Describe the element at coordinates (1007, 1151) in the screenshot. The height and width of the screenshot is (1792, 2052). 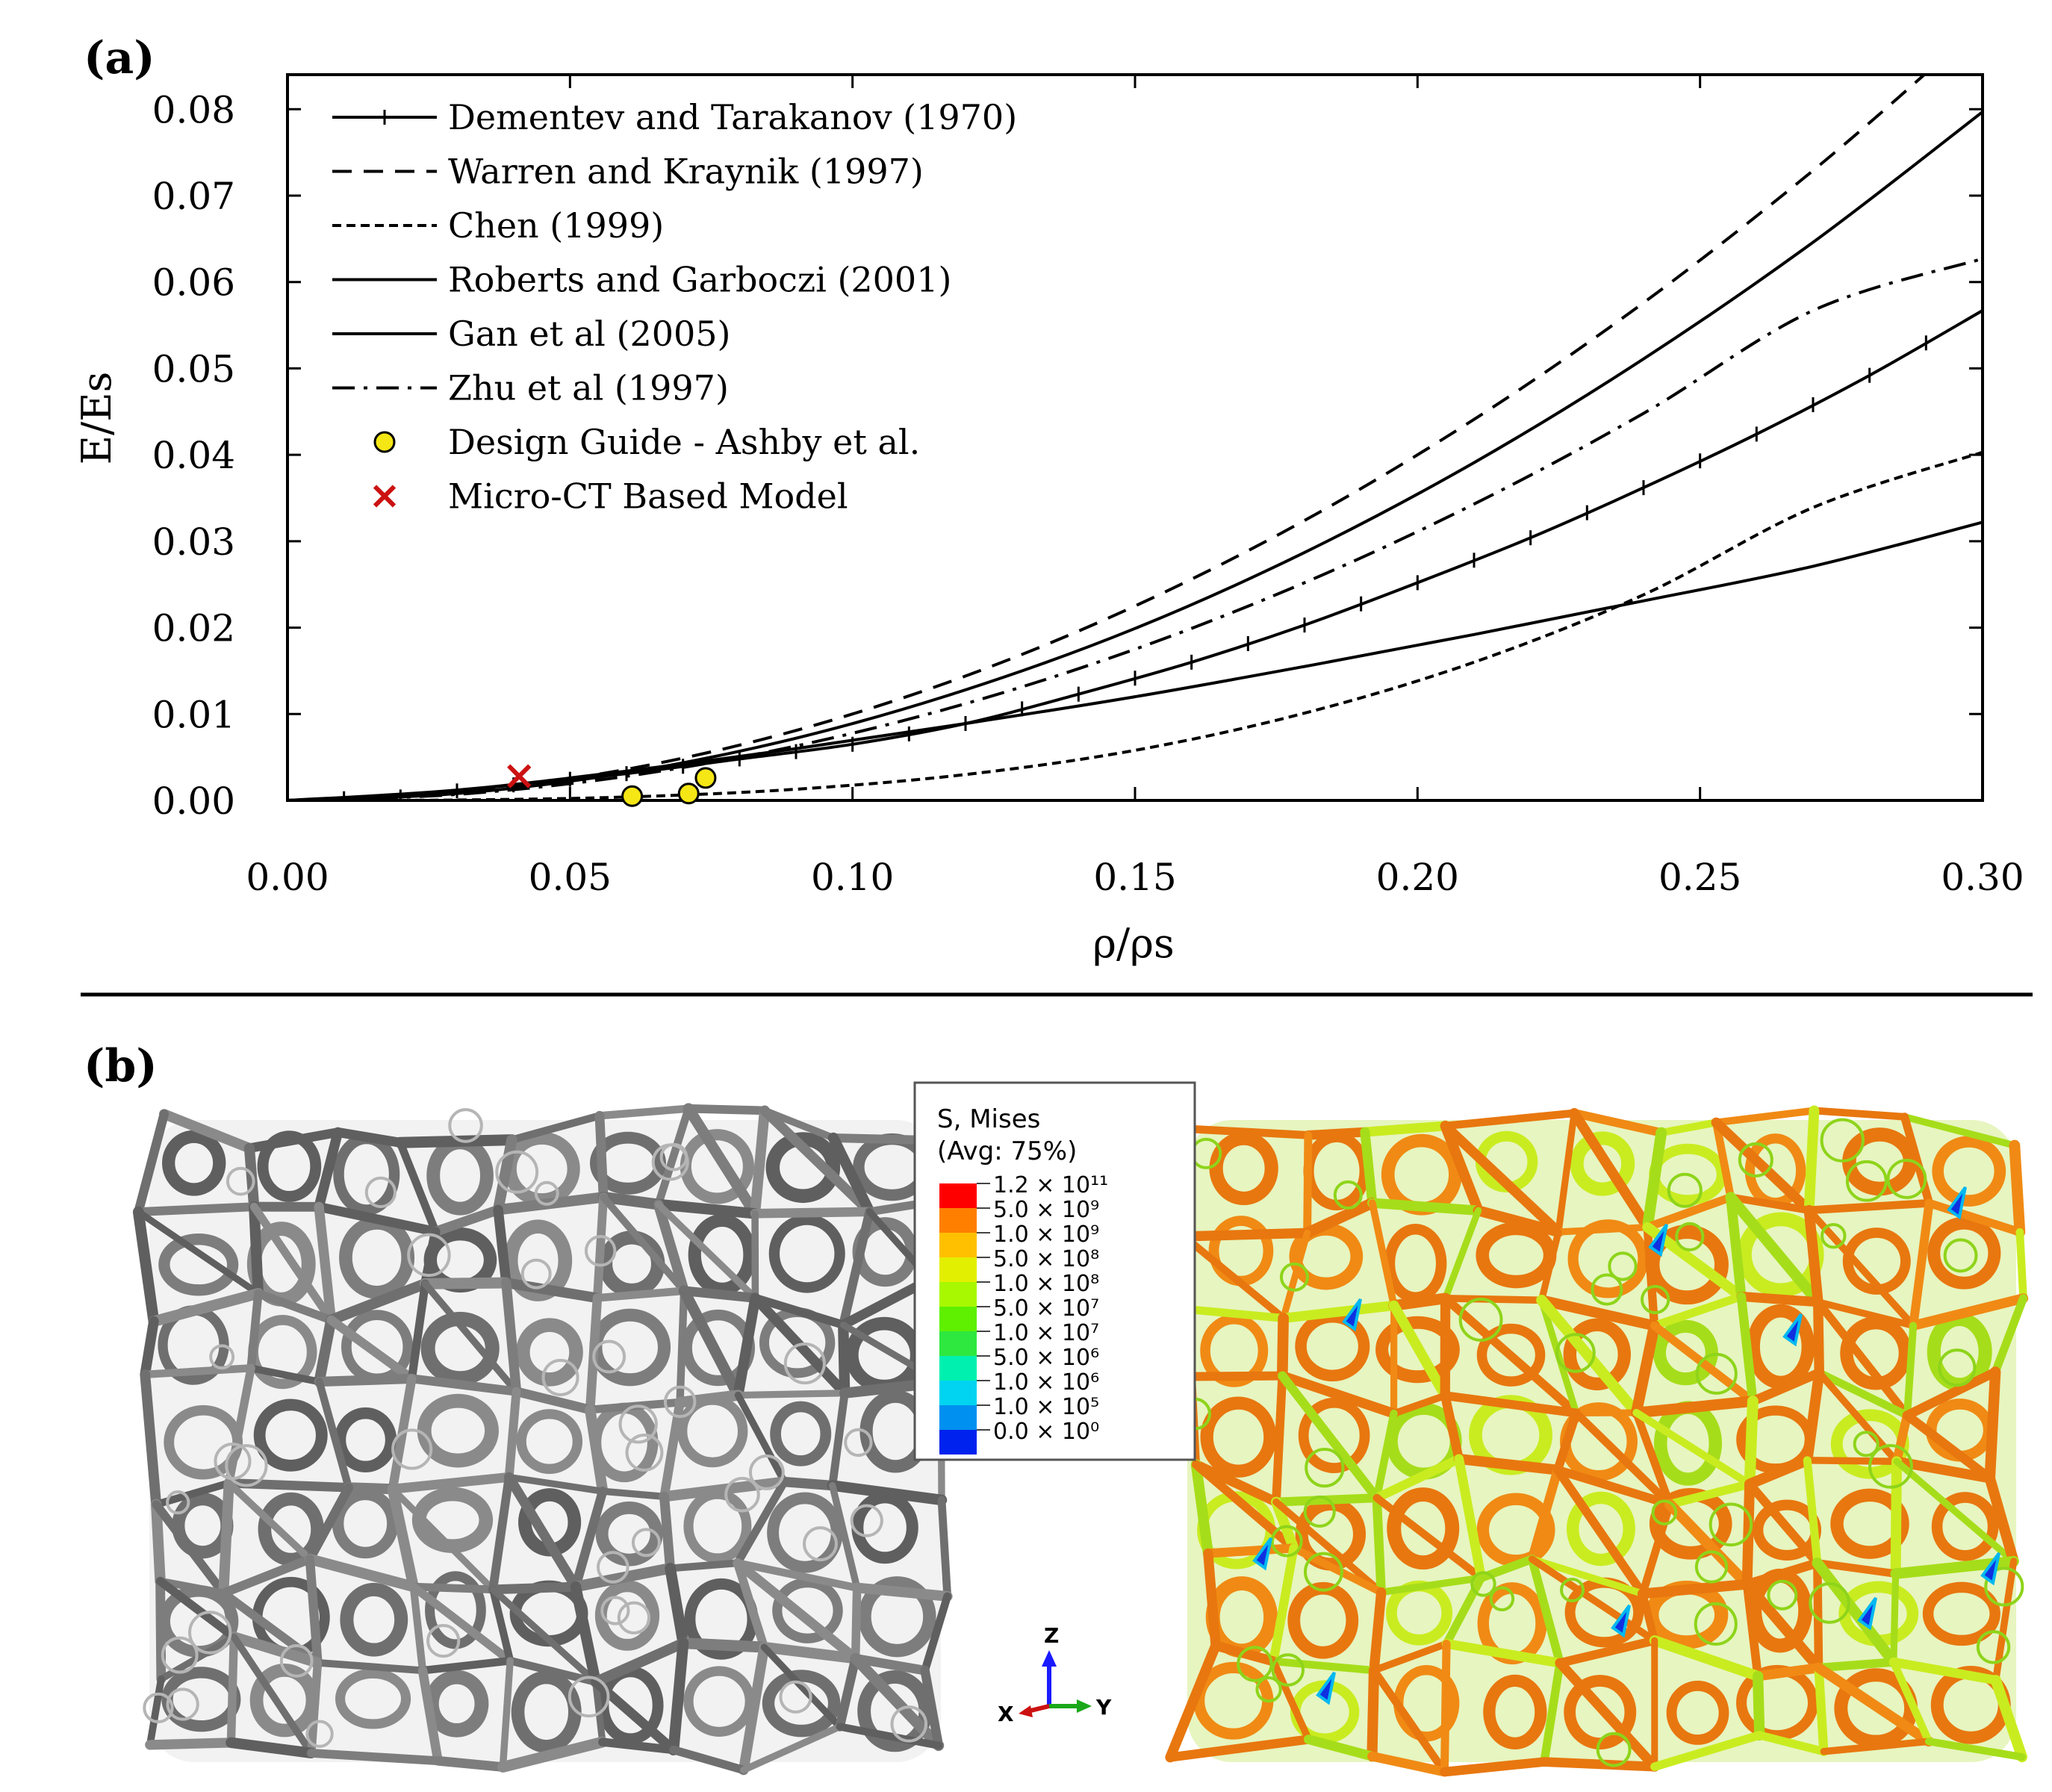
I see `stress-legend-subtitle: (Avg: 75%)` at that location.